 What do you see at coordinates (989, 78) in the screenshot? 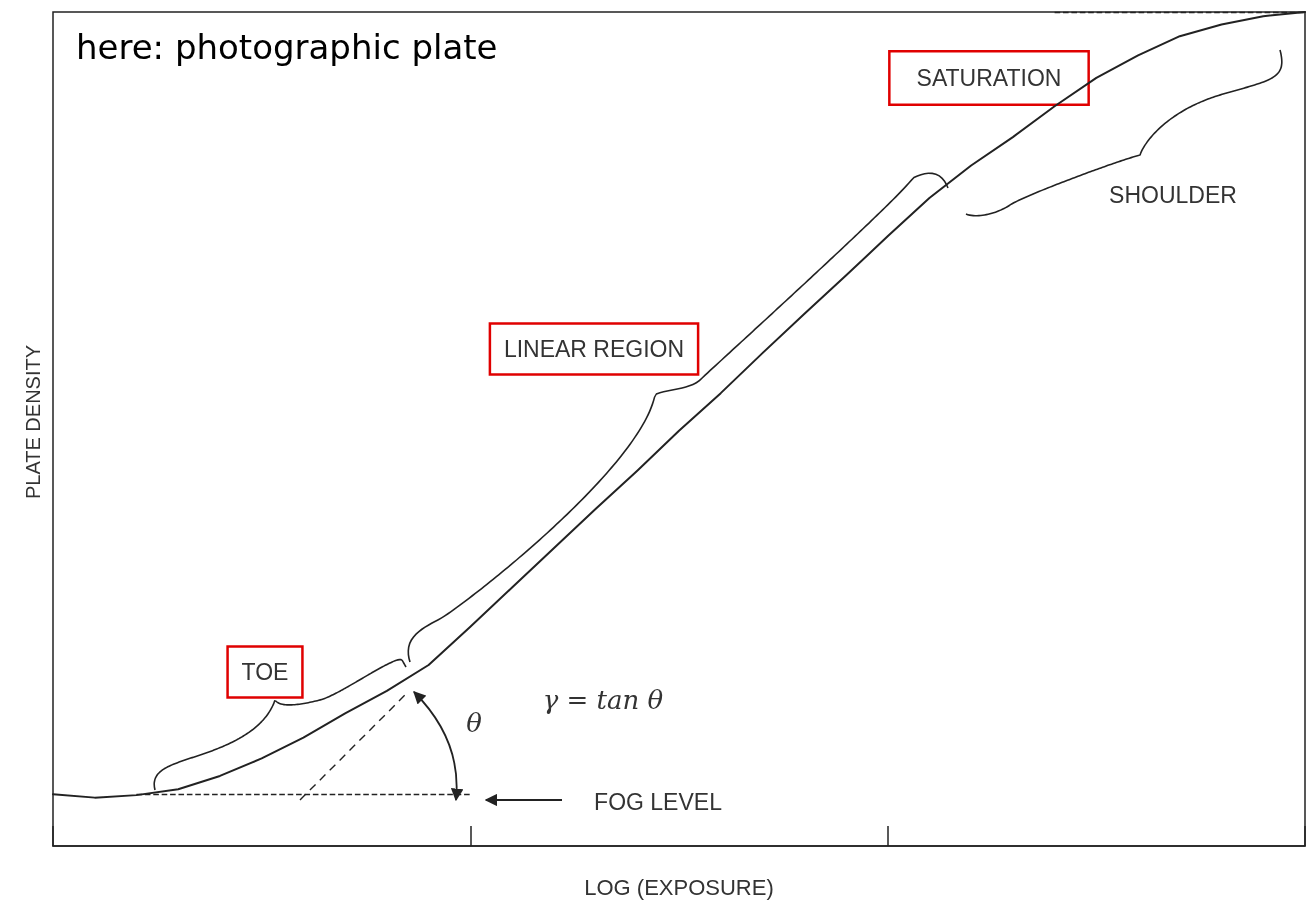
I see `ref-line-label: SATURATION` at bounding box center [989, 78].